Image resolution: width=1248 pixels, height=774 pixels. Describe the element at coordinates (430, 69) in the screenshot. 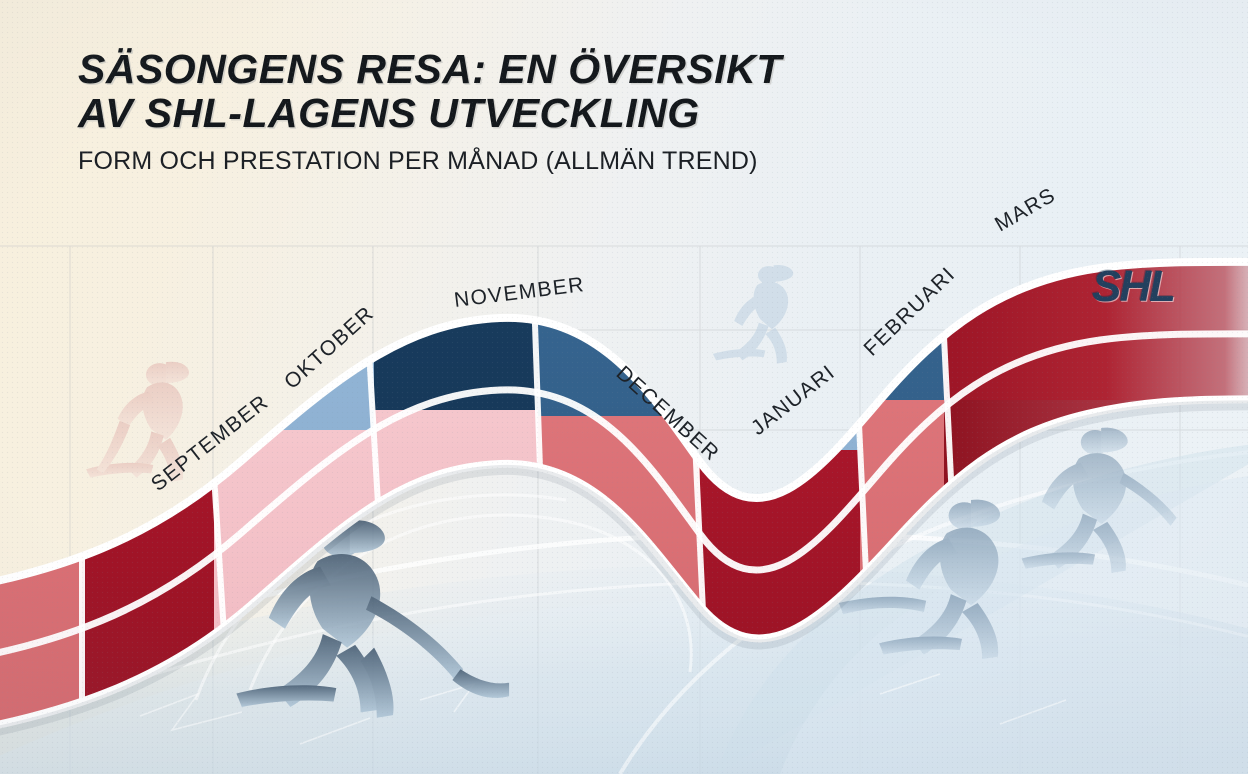

I see `page-title-line1: SÄSONGENS RESA: EN ÖVERSIKT` at that location.